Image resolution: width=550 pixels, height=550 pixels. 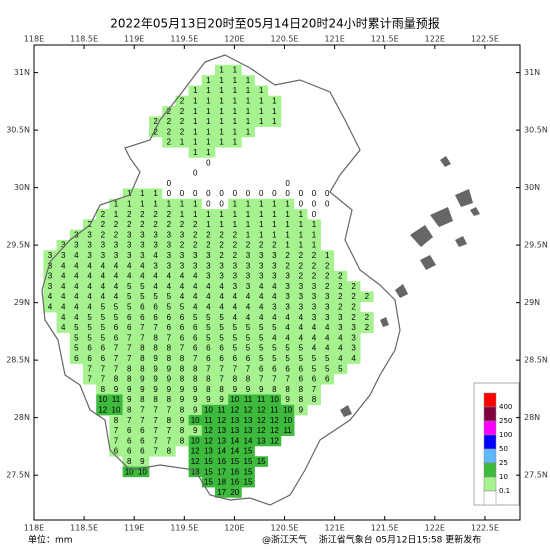 What do you see at coordinates (385, 528) in the screenshot?
I see `x-tick-label: 121.5E` at bounding box center [385, 528].